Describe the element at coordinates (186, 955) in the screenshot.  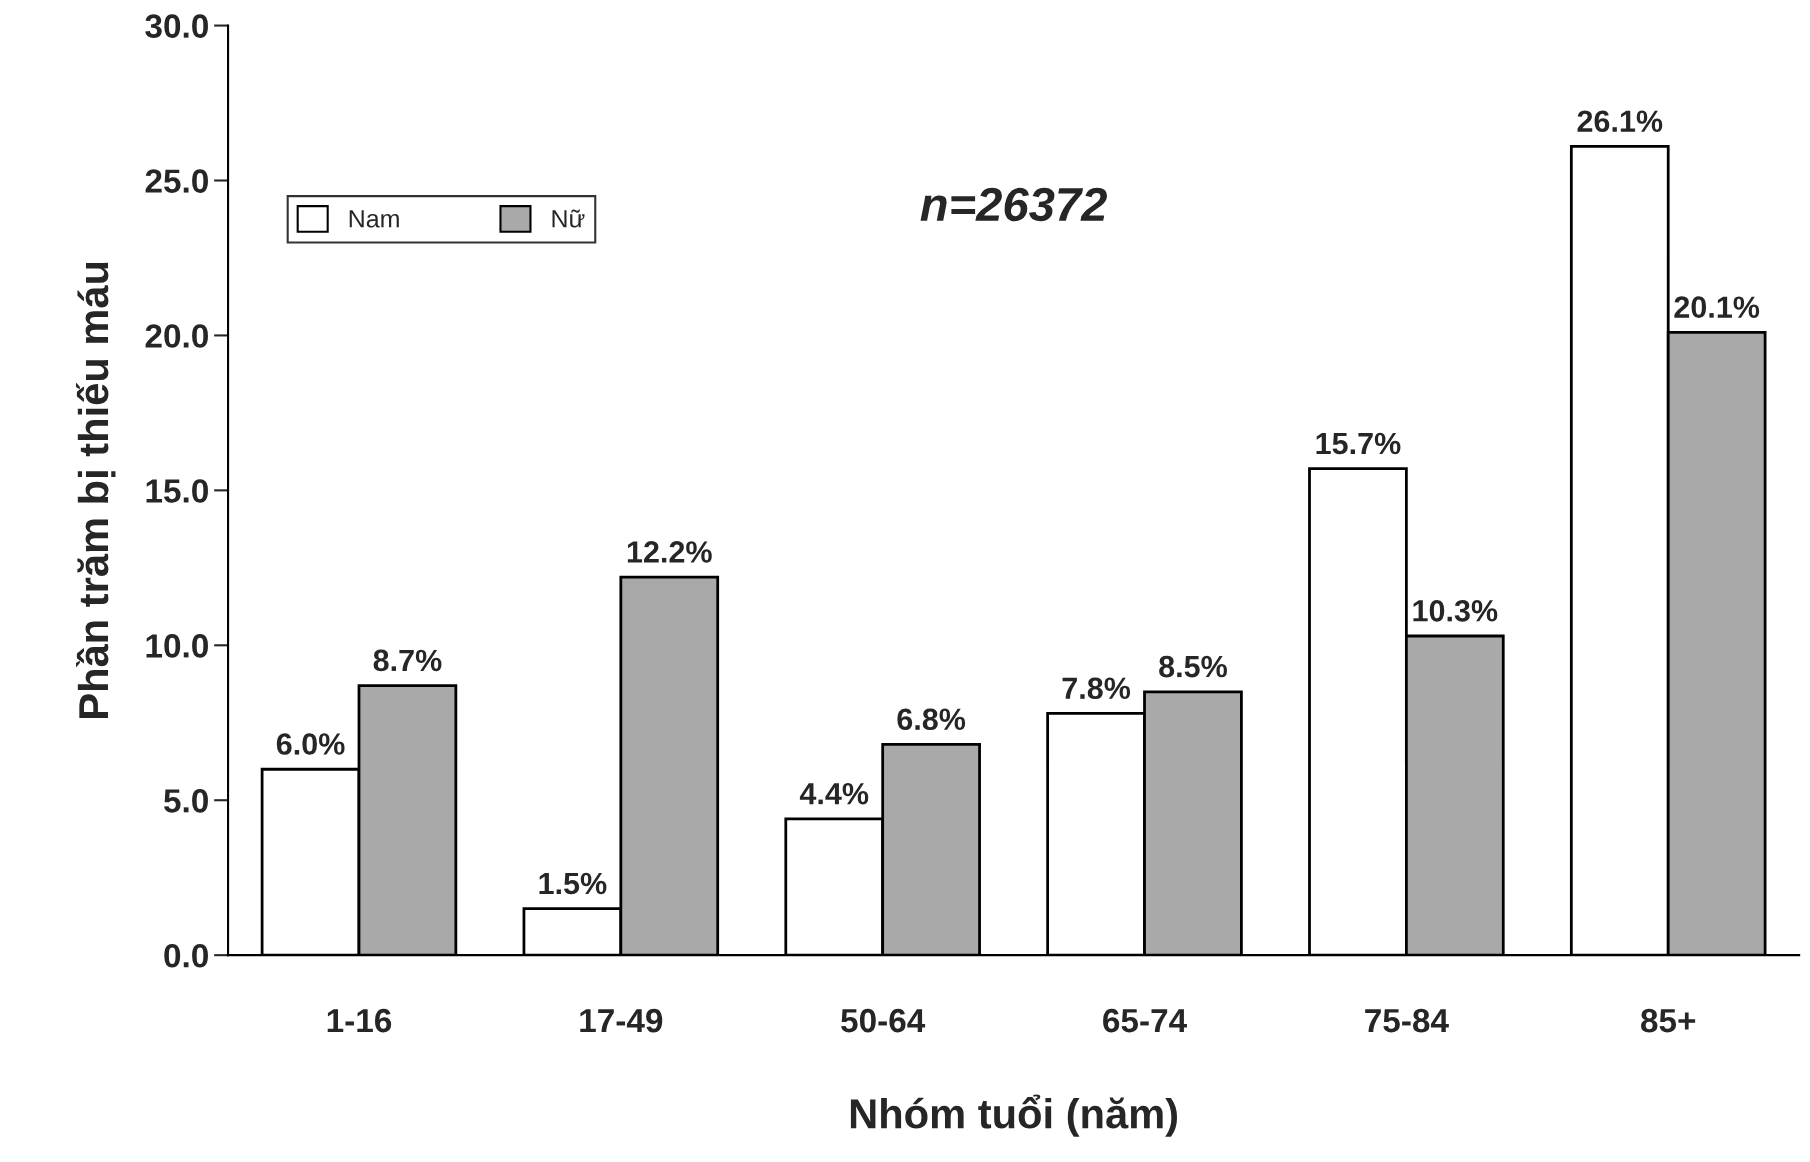
I see `y-tick-label: 0.0` at that location.